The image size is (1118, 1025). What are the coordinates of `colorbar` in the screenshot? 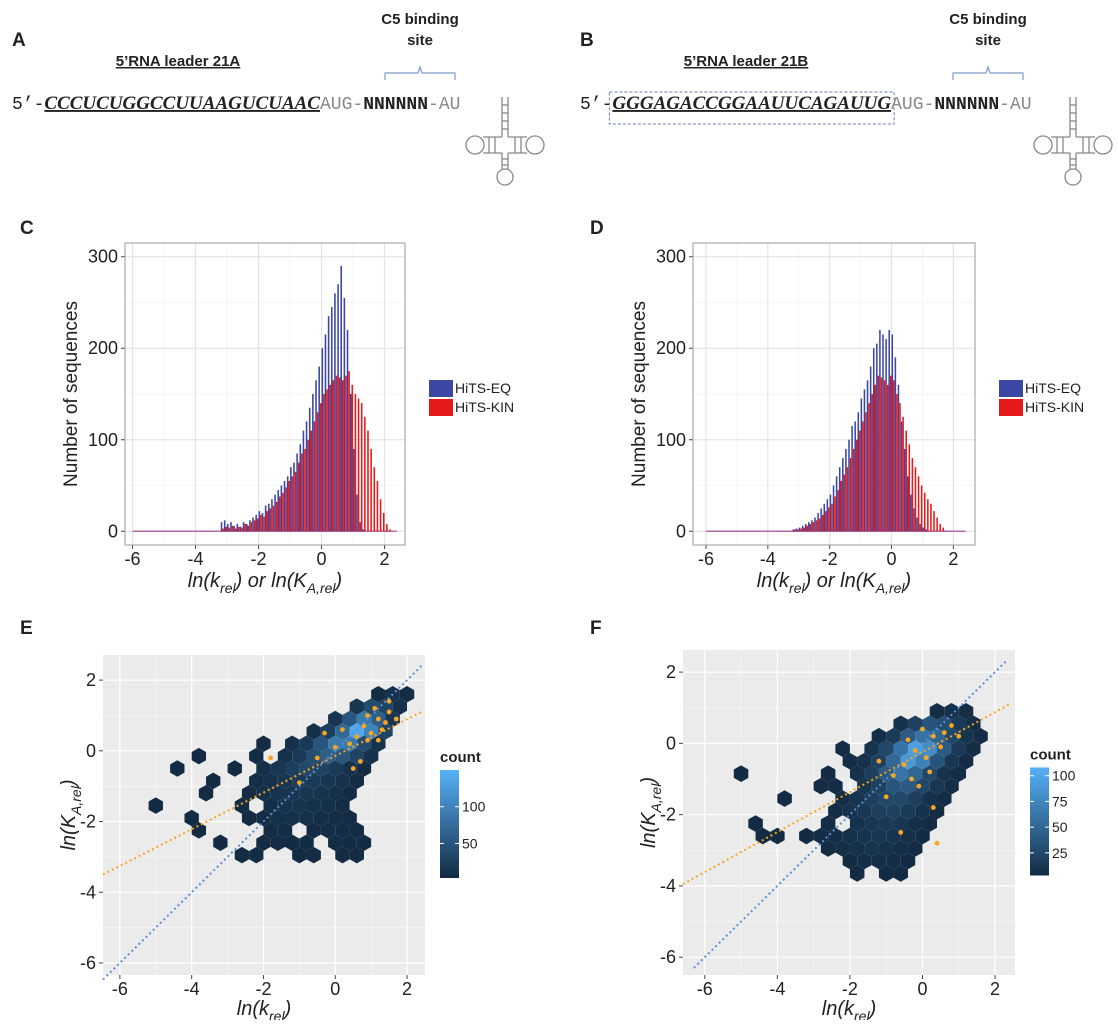 It's located at (449, 824).